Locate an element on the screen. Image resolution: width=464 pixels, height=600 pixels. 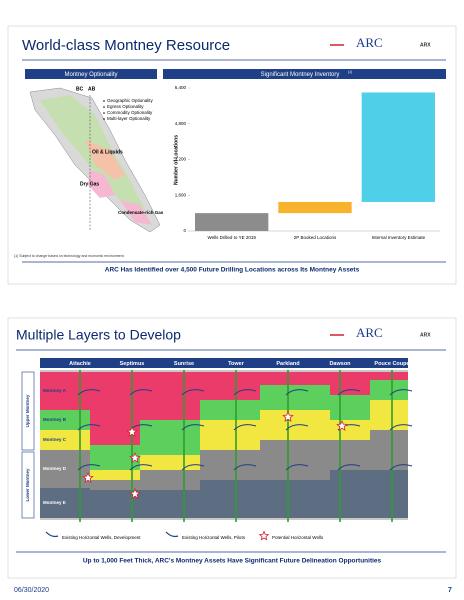
location-label: Pouce Coupe is located at coordinates (391, 364).